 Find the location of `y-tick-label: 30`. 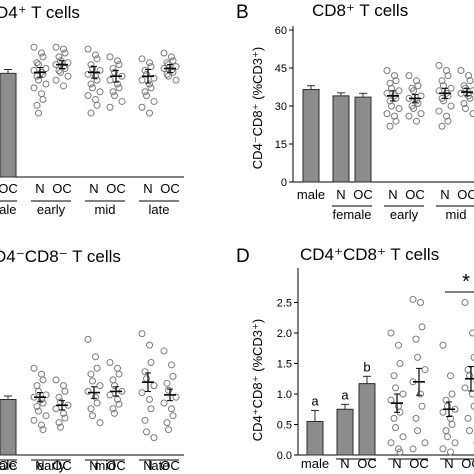

y-tick-label: 30 is located at coordinates (281, 107).